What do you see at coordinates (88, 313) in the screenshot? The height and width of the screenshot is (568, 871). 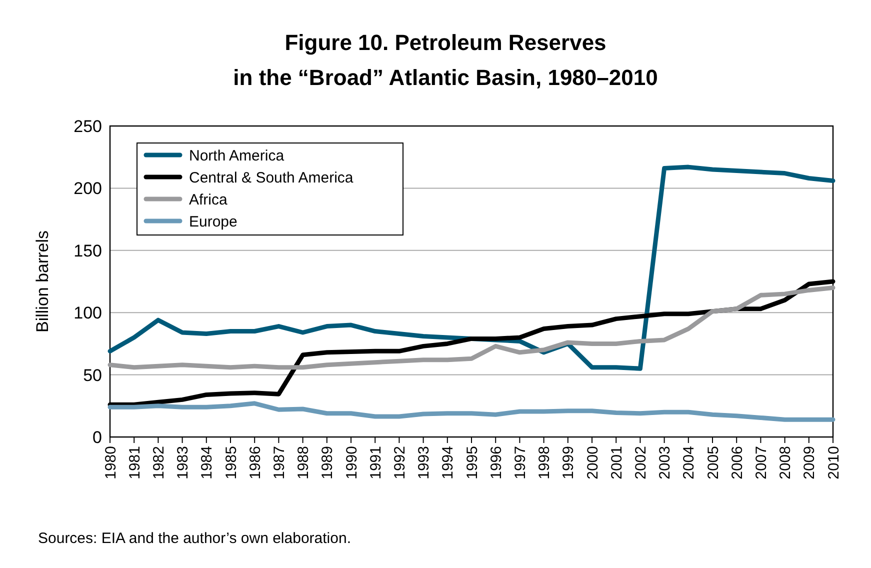 I see `y-tick-label: 100` at bounding box center [88, 313].